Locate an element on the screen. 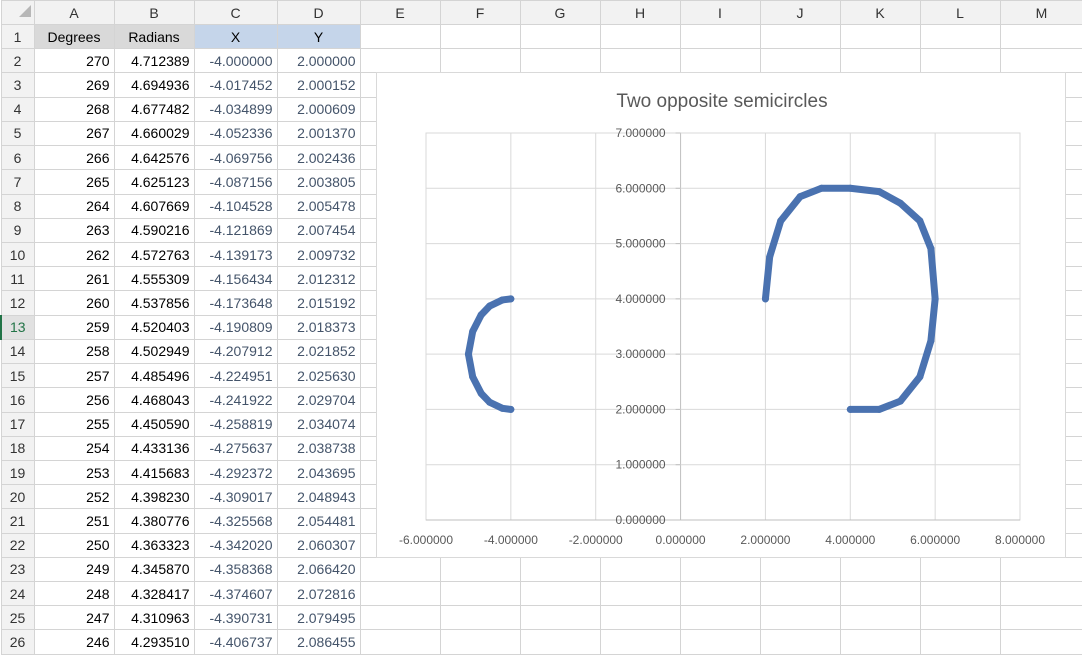  cell-x: -4.017452 is located at coordinates (235, 85).